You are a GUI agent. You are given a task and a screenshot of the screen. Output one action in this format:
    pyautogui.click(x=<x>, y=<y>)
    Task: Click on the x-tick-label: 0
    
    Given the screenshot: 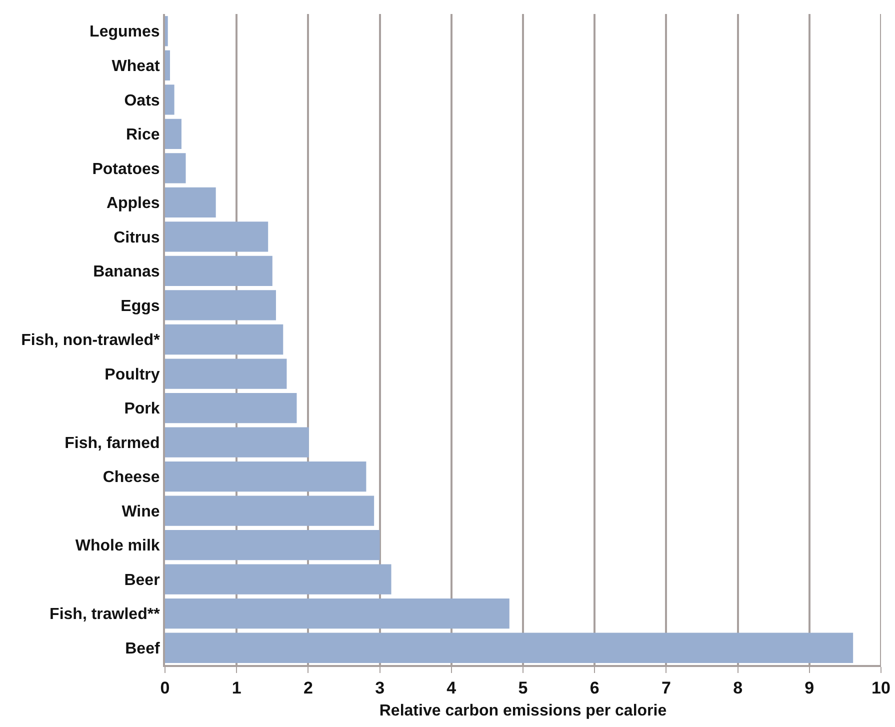 What is the action you would take?
    pyautogui.click(x=165, y=688)
    